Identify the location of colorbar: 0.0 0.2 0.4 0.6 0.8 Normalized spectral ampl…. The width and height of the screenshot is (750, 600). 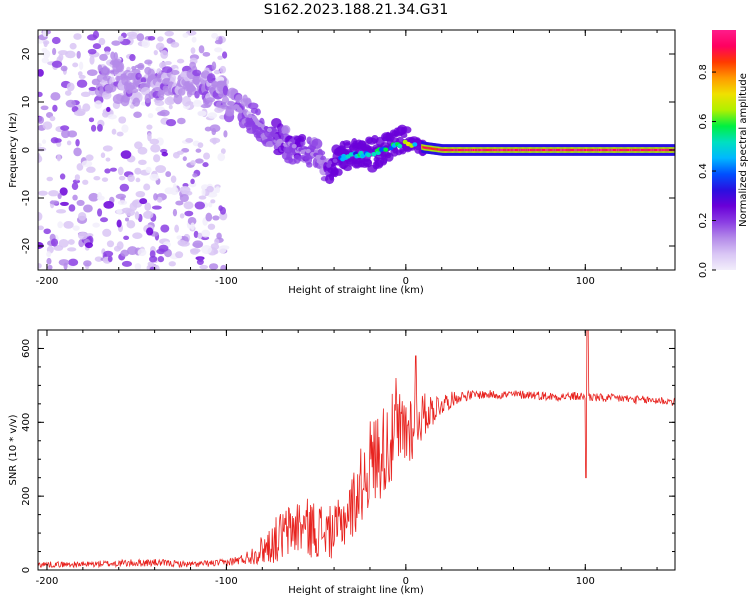
(723, 154).